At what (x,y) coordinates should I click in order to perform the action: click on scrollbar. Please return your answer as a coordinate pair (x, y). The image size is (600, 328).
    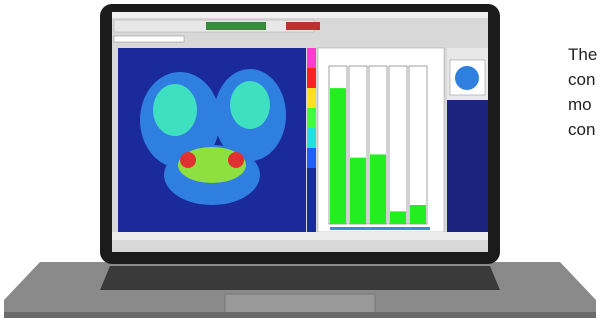
    Looking at the image, I should click on (380, 228).